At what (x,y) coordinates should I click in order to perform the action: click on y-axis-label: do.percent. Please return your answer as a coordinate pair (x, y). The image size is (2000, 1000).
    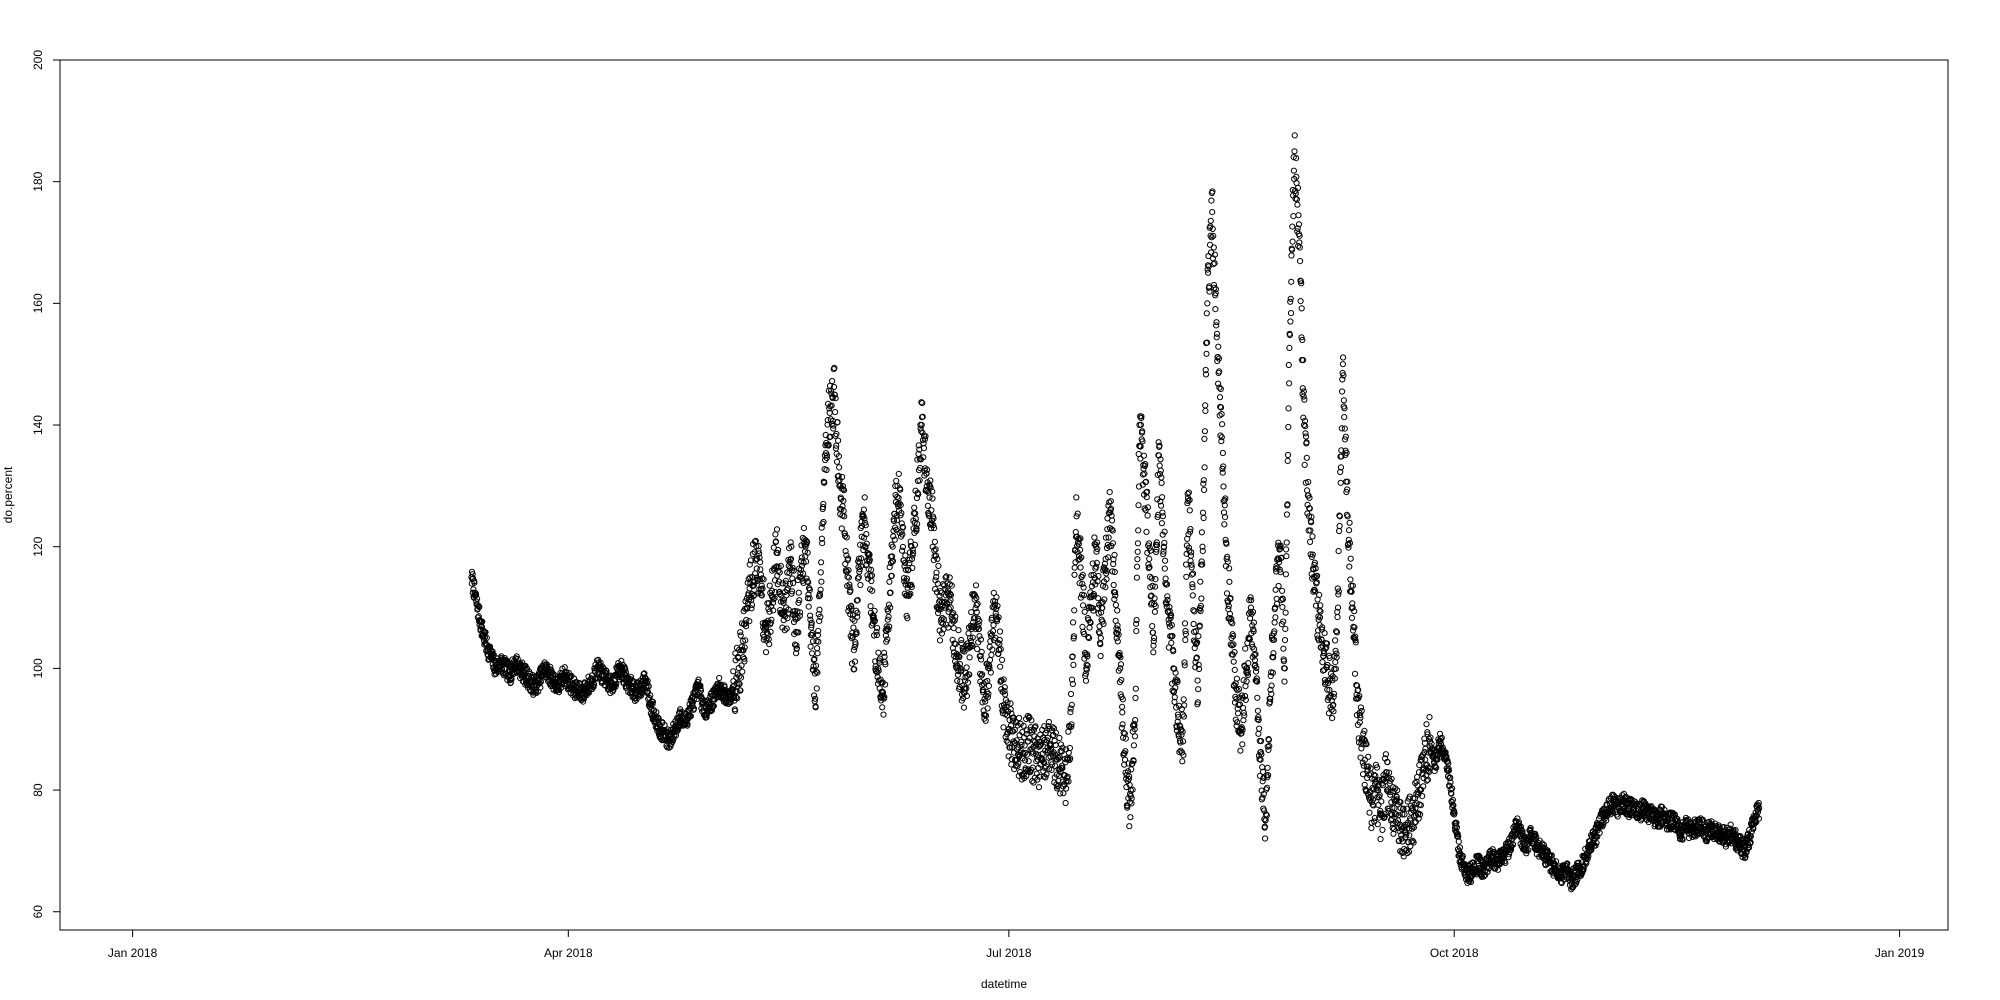
    Looking at the image, I should click on (8, 494).